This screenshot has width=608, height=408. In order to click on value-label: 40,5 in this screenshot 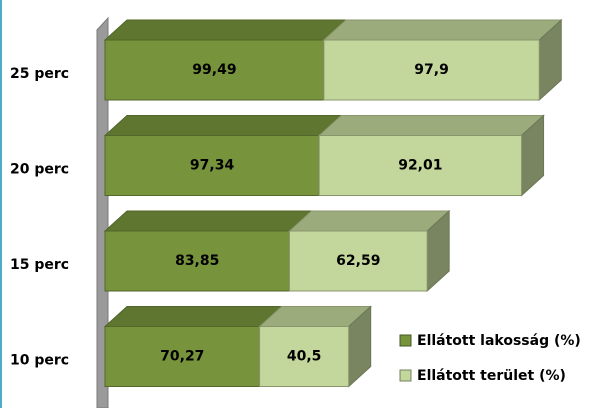, I will do `click(304, 357)`.